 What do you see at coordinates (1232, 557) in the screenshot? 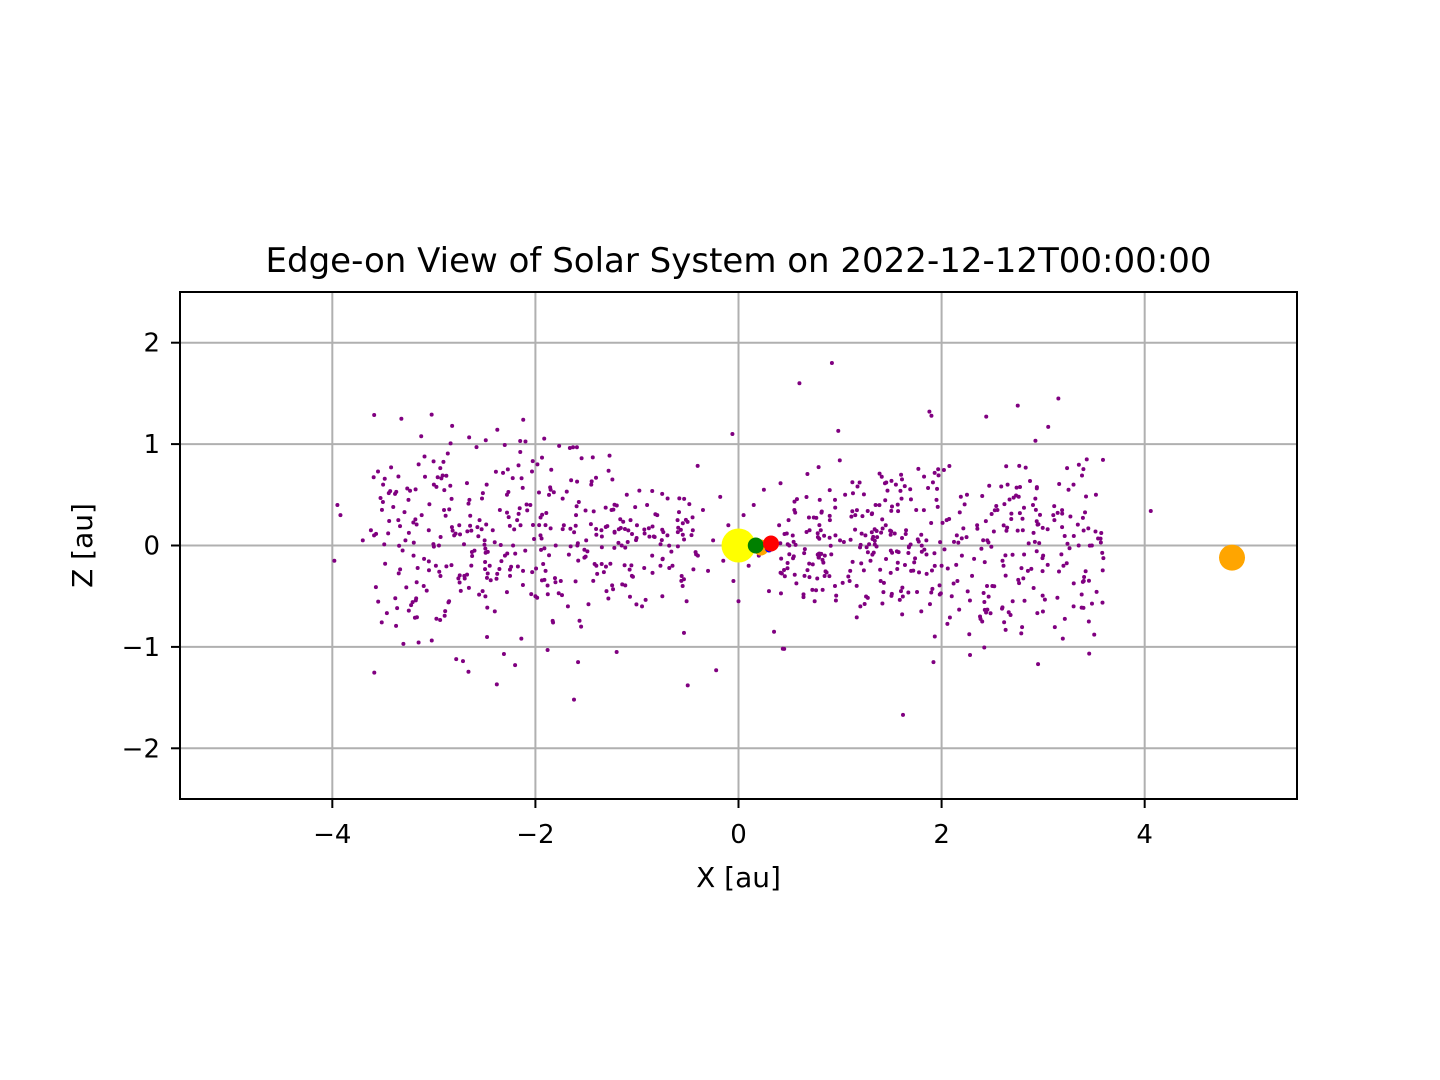
I see `planet-point` at bounding box center [1232, 557].